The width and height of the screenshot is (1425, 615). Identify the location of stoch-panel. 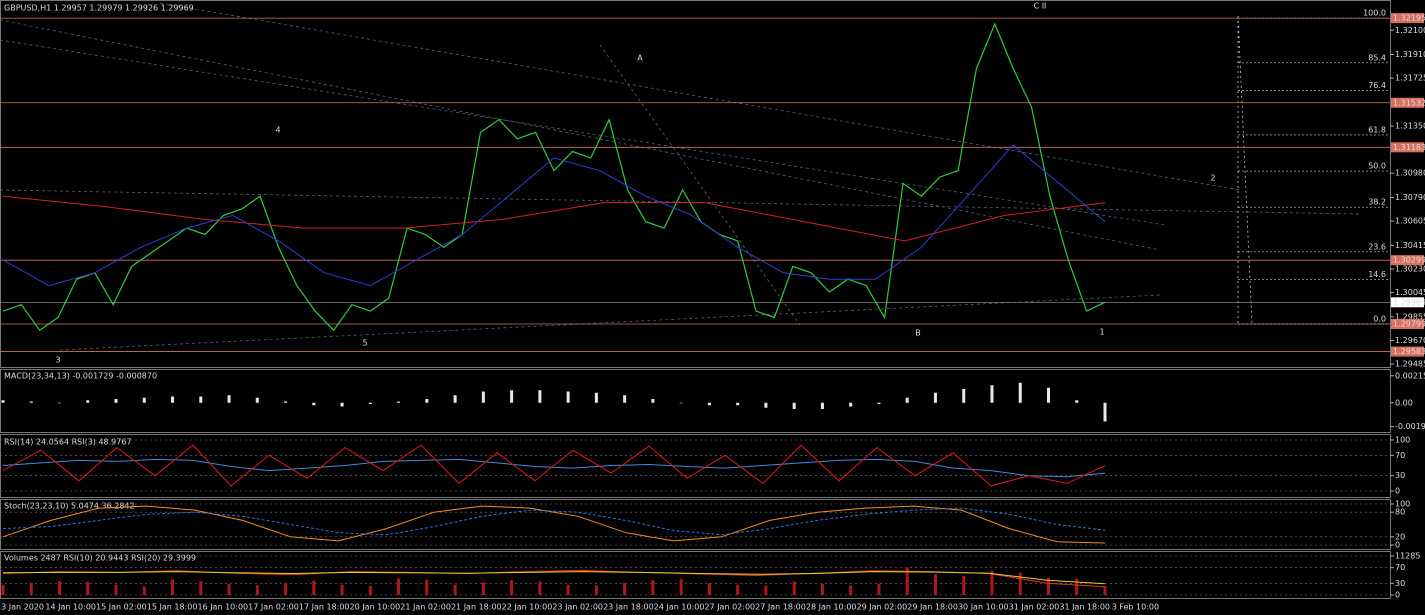
(695, 524).